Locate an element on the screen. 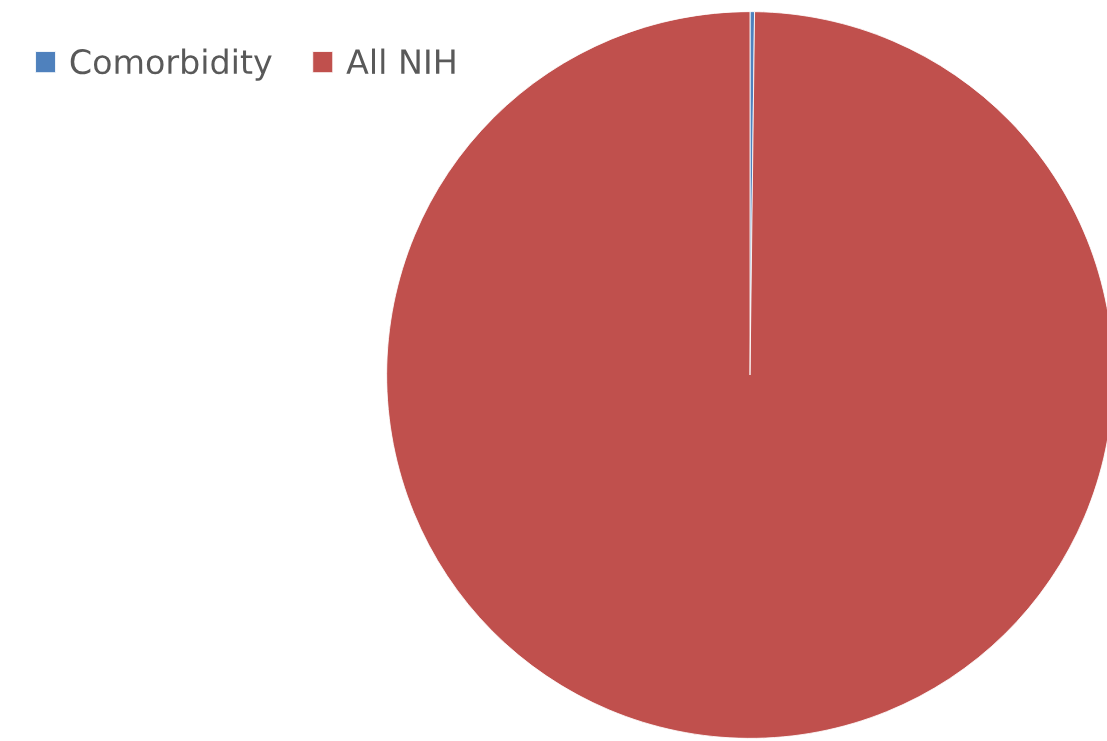  legend-label: All NIH is located at coordinates (400, 61).